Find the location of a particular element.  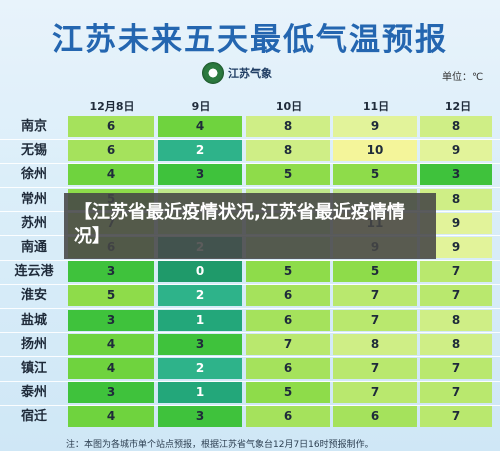

table-row: 盐城 3 1 6 7 8 is located at coordinates (250, 320).